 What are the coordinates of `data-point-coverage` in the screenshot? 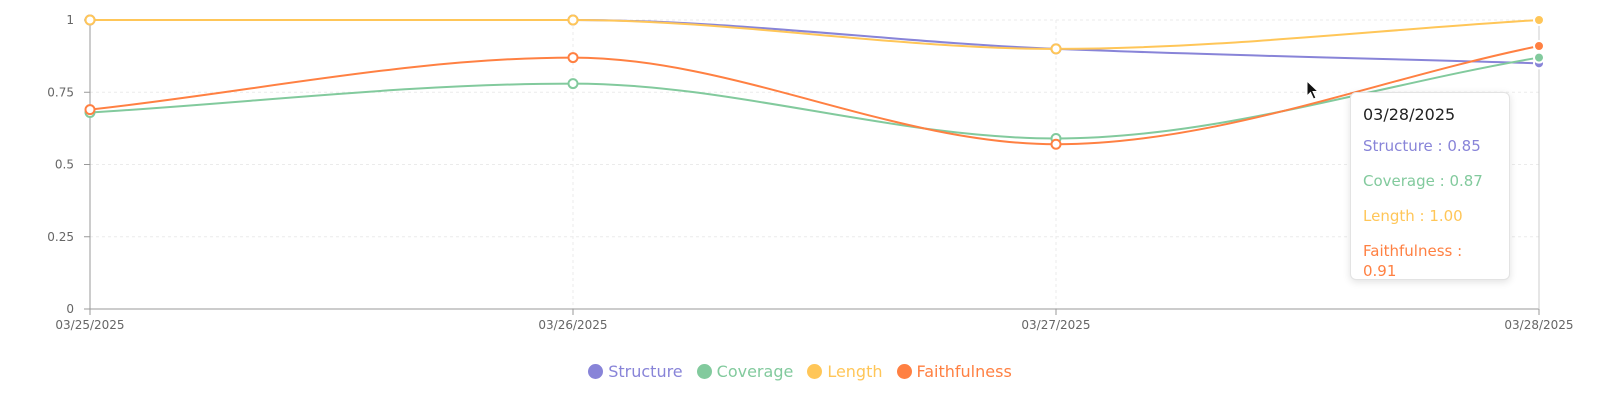 It's located at (573, 84).